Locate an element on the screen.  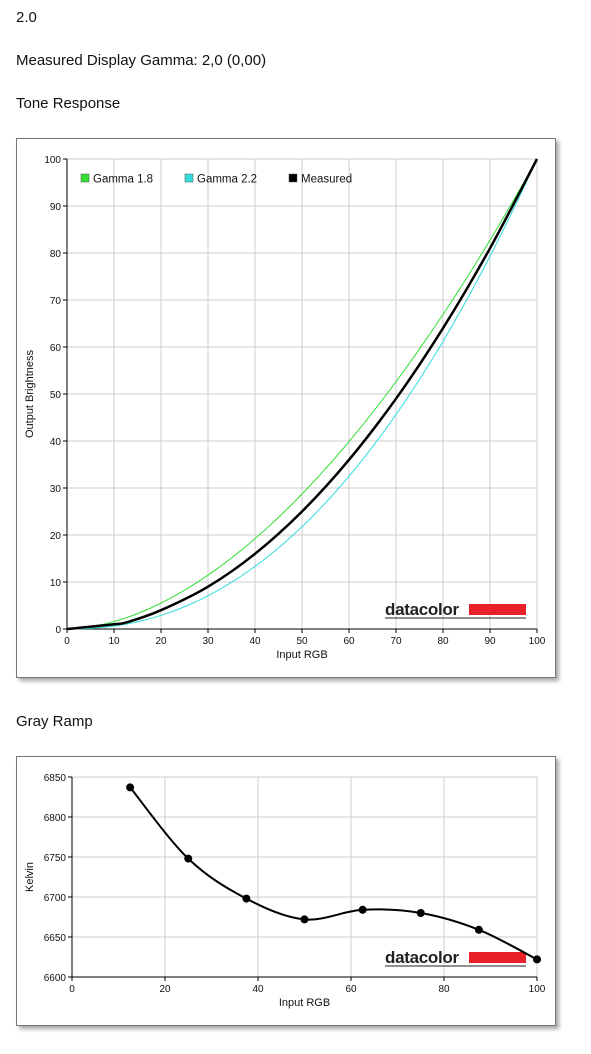
y-axis-title: Kelvin is located at coordinates (30, 877).